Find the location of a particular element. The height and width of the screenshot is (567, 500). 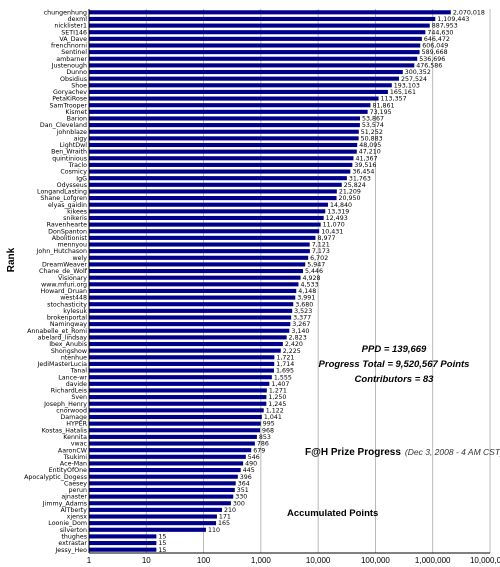

chart-title-main: F@H Prize Progress is located at coordinates (353, 452).